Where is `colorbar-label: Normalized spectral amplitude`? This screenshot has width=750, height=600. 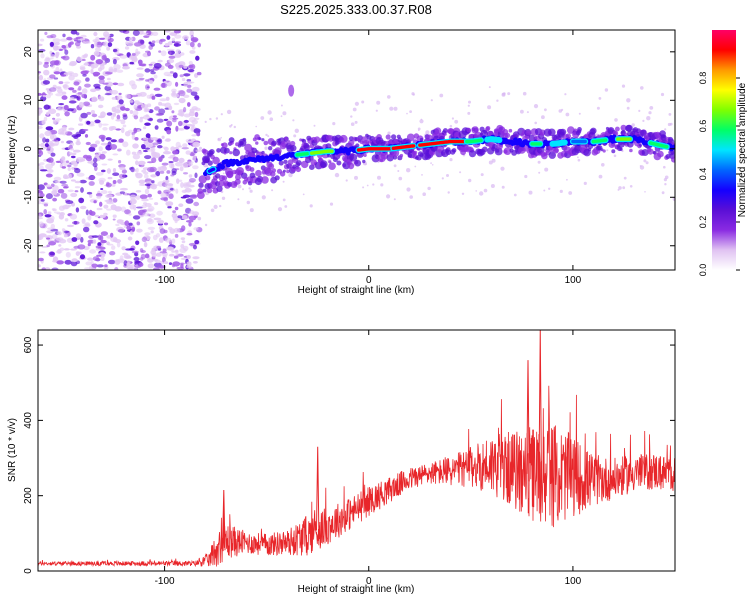 colorbar-label: Normalized spectral amplitude is located at coordinates (742, 149).